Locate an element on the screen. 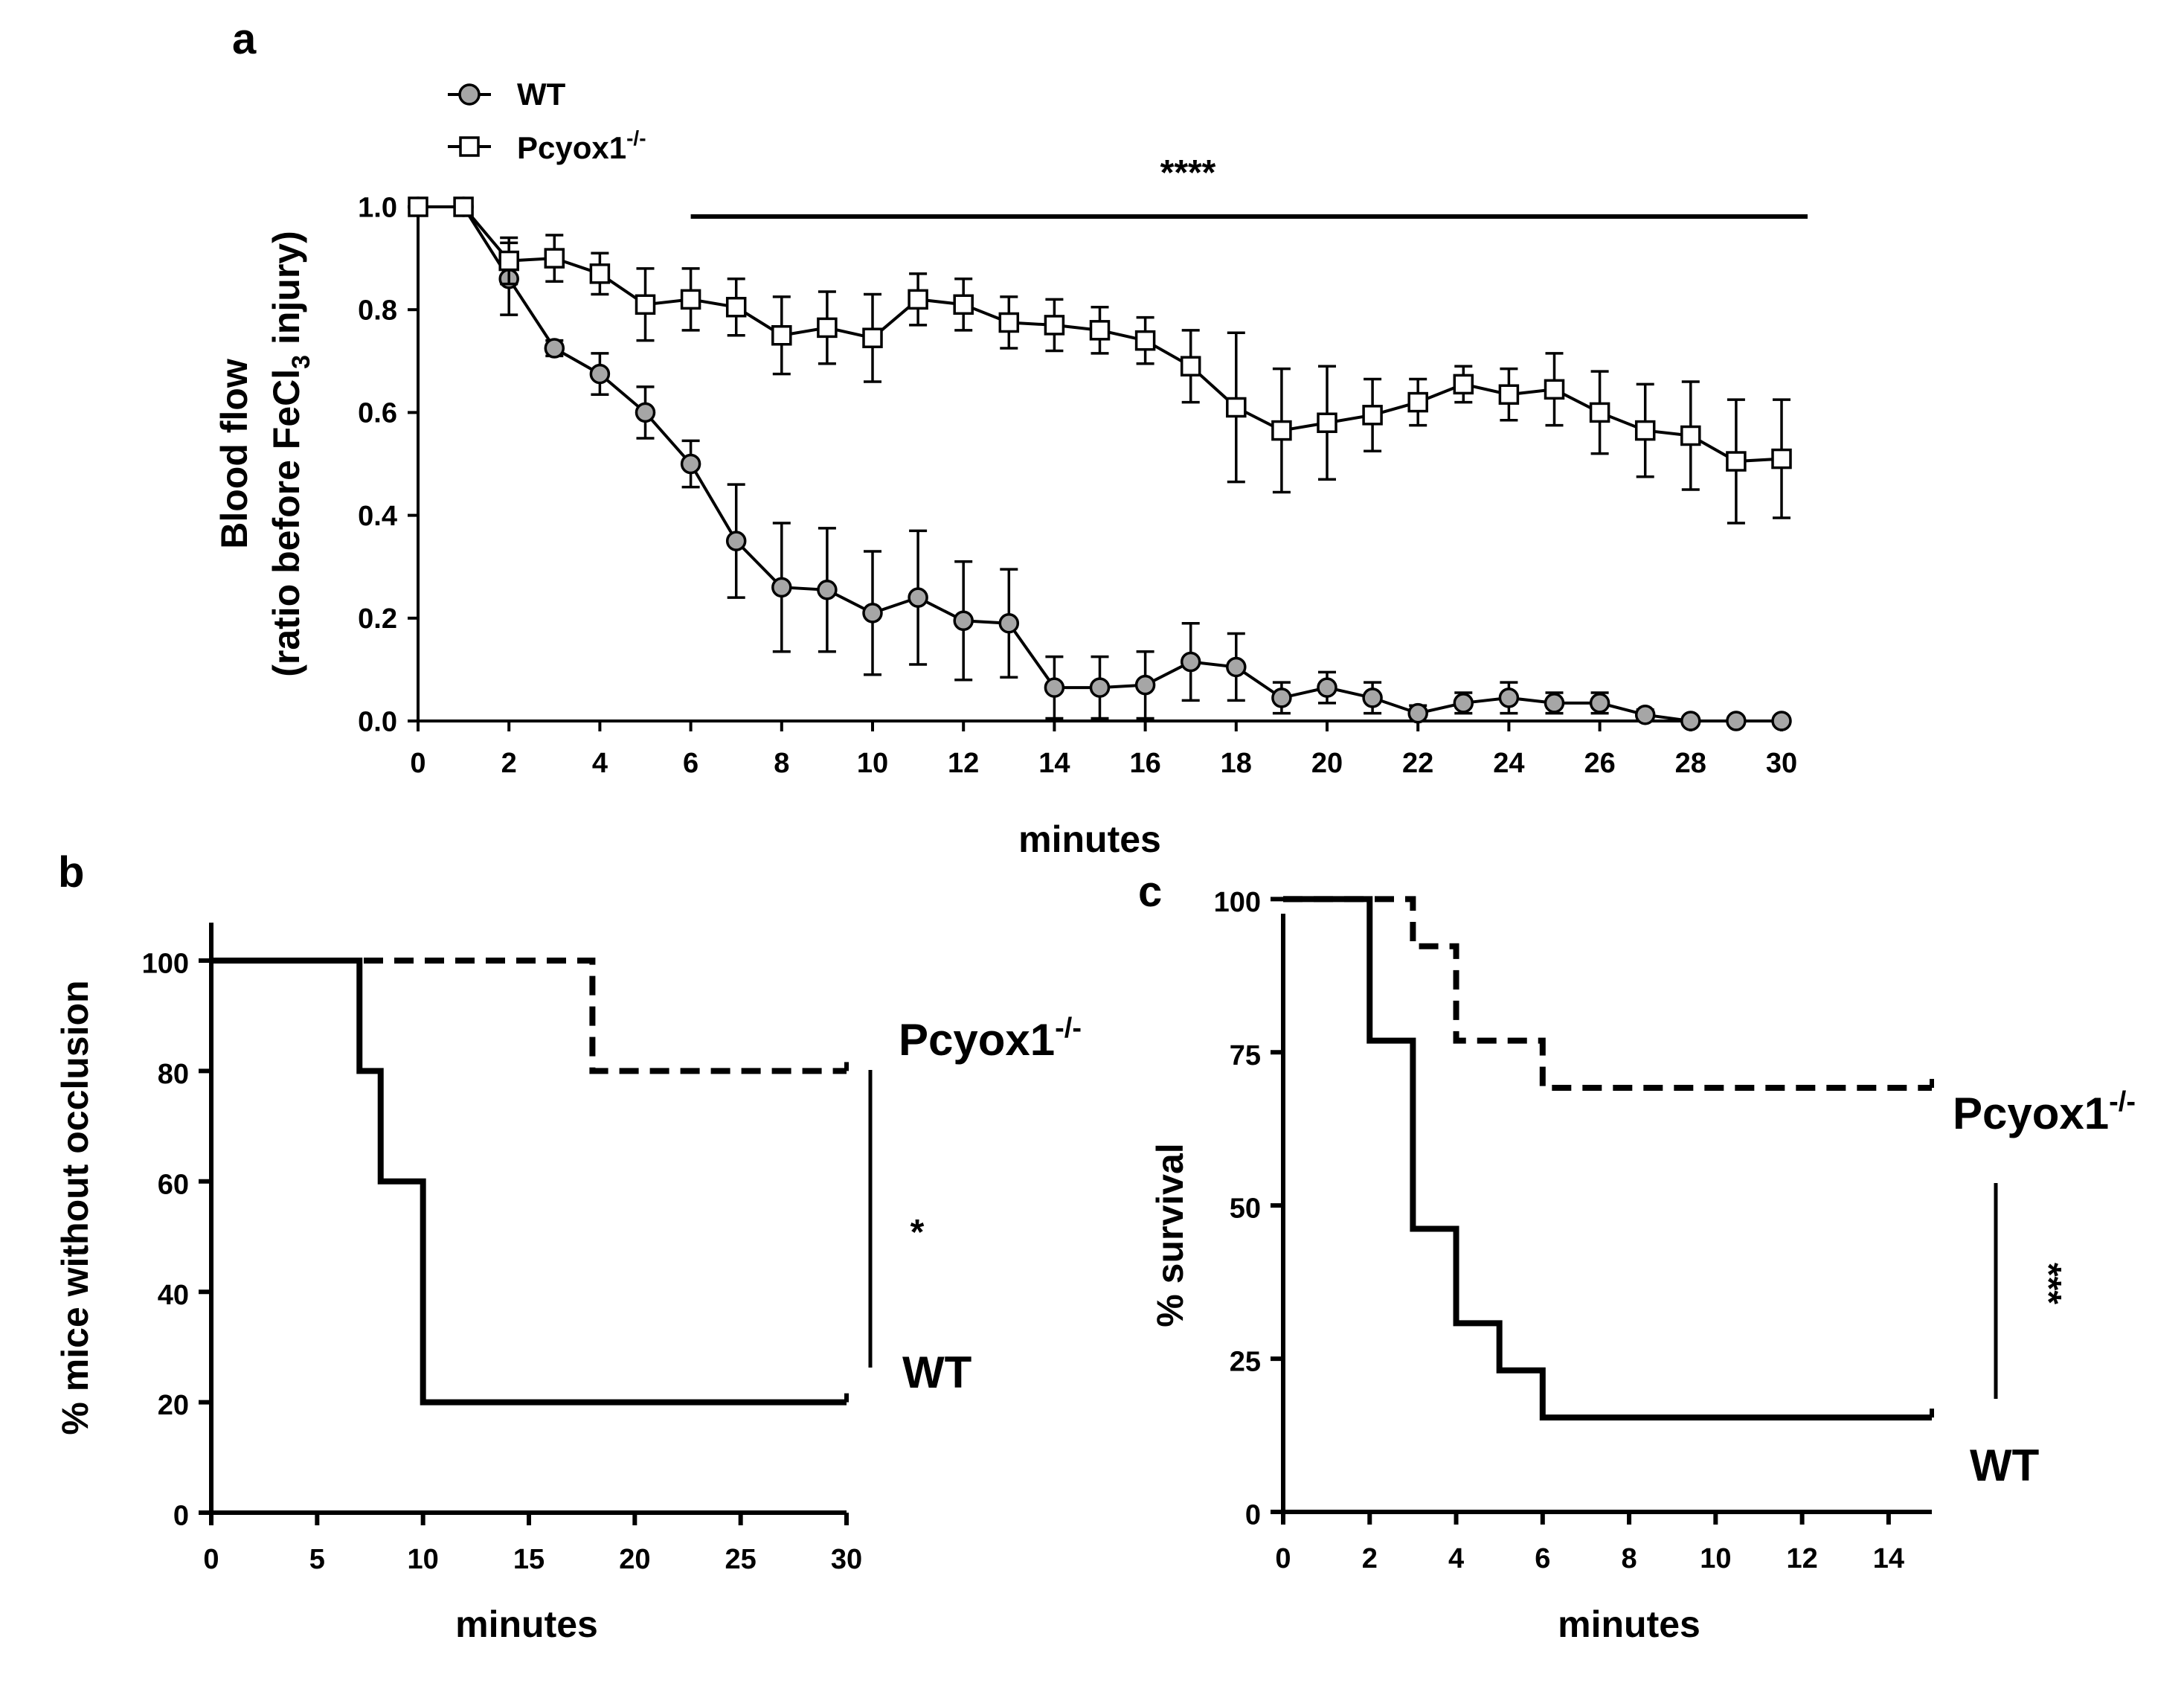 Image resolution: width=2184 pixels, height=1689 pixels. panel-a-x-tick-label: 8 is located at coordinates (781, 763).